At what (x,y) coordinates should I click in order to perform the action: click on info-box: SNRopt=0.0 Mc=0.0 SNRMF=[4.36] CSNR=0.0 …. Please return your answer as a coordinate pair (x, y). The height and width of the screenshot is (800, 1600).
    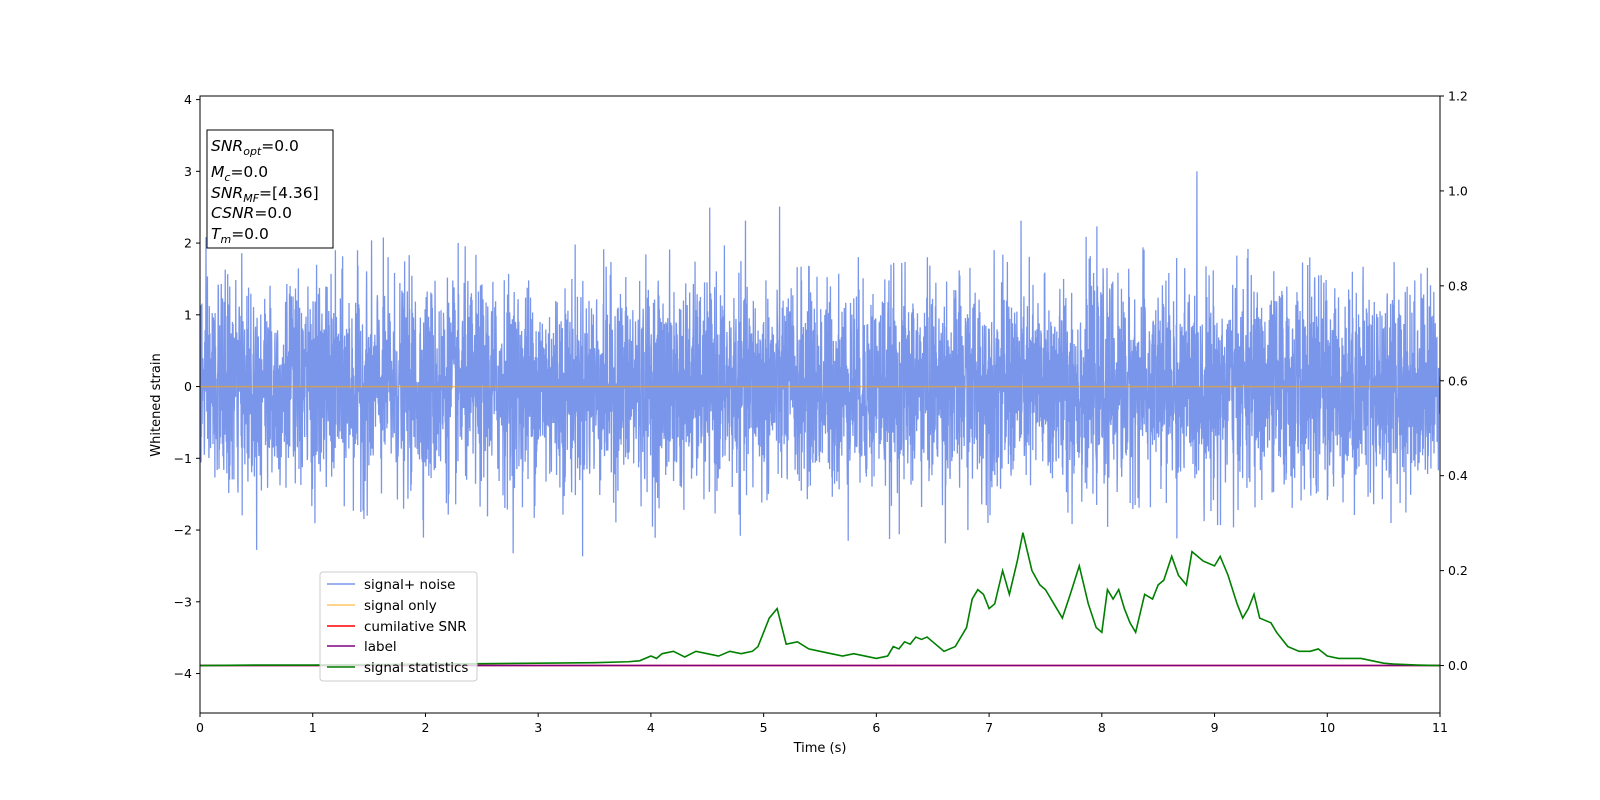
    Looking at the image, I should click on (270, 189).